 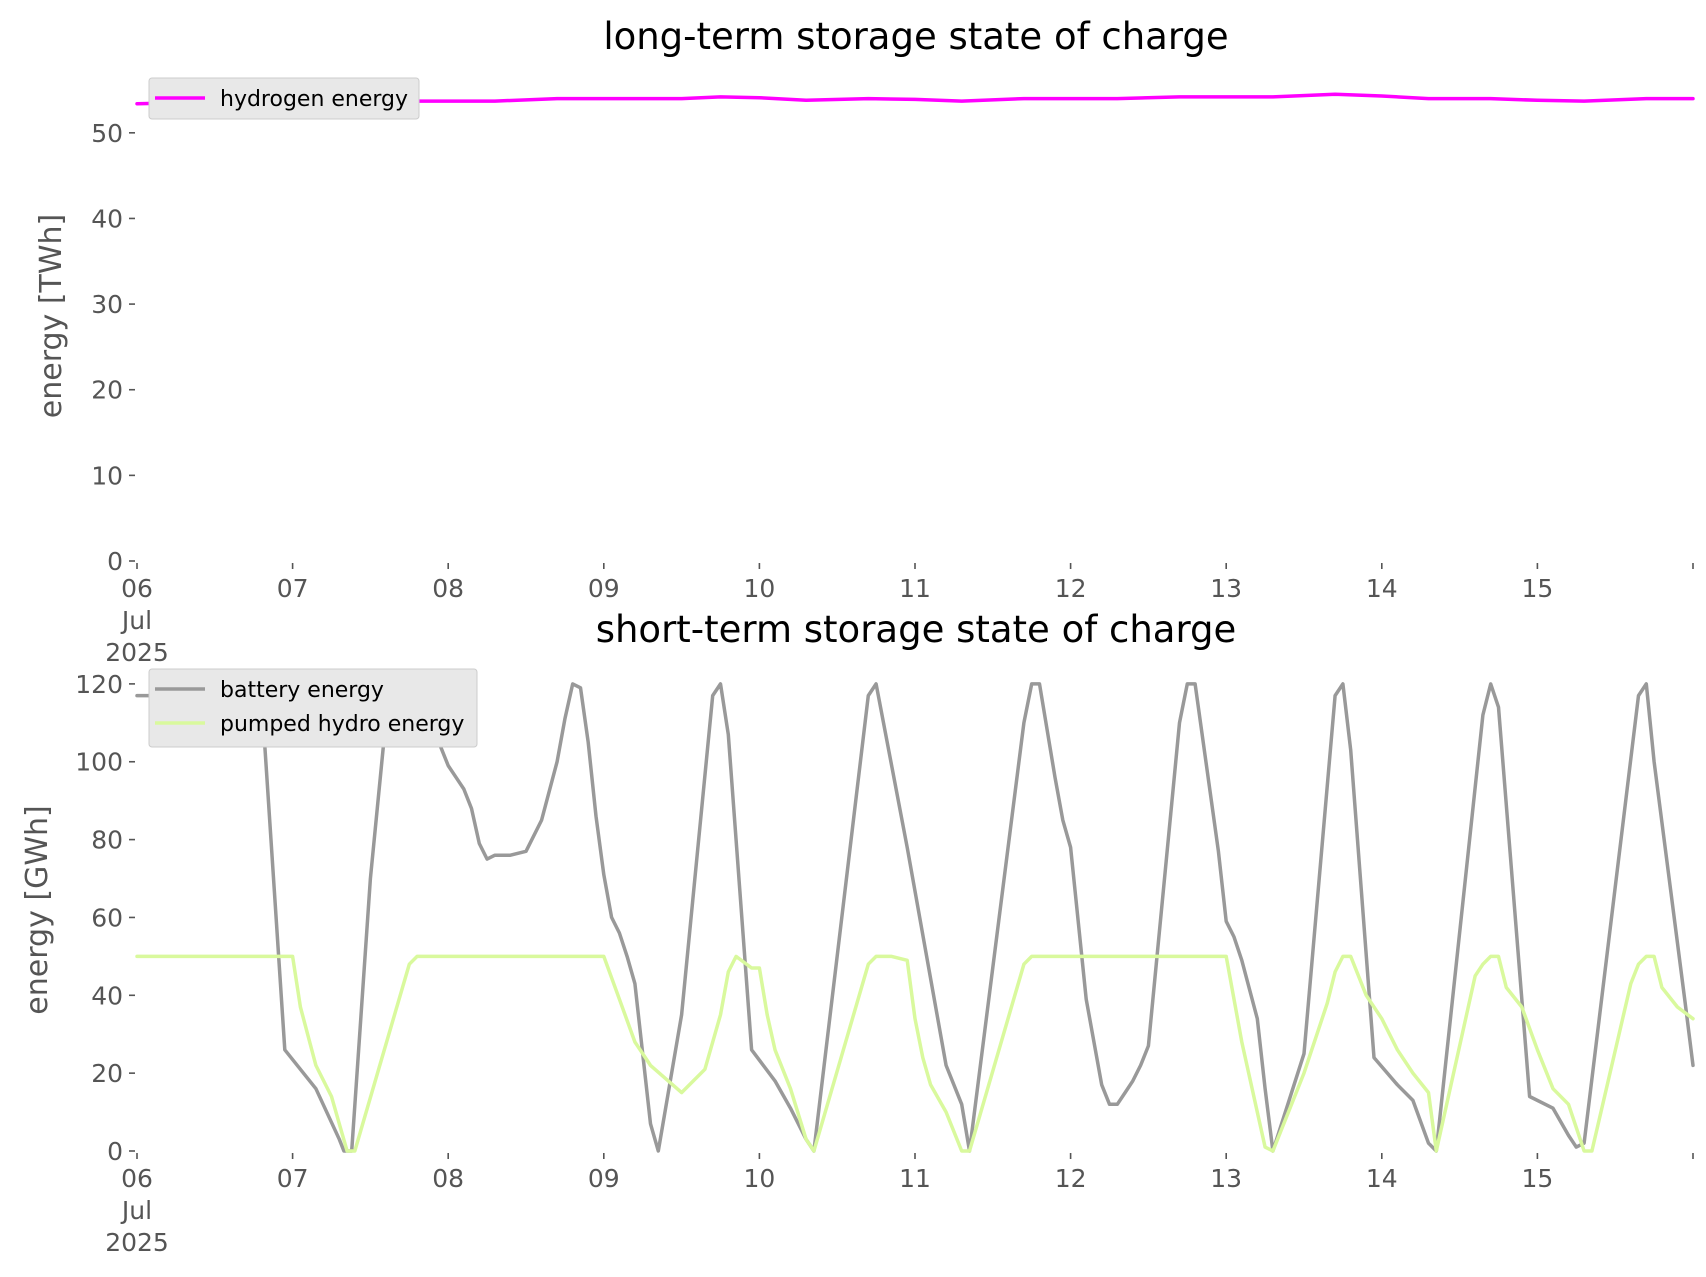 I want to click on y-axis-label: energy [TWh], so click(x=51, y=316).